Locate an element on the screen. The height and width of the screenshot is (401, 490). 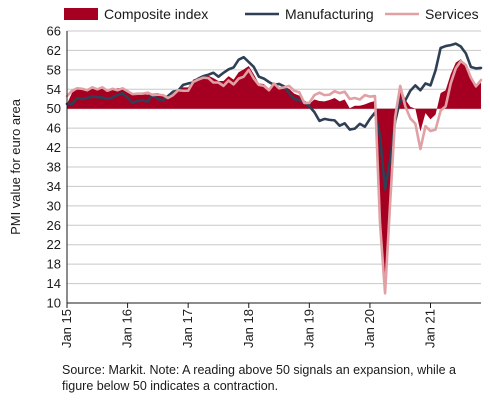
y-tick-label: 34 is located at coordinates (54, 186).